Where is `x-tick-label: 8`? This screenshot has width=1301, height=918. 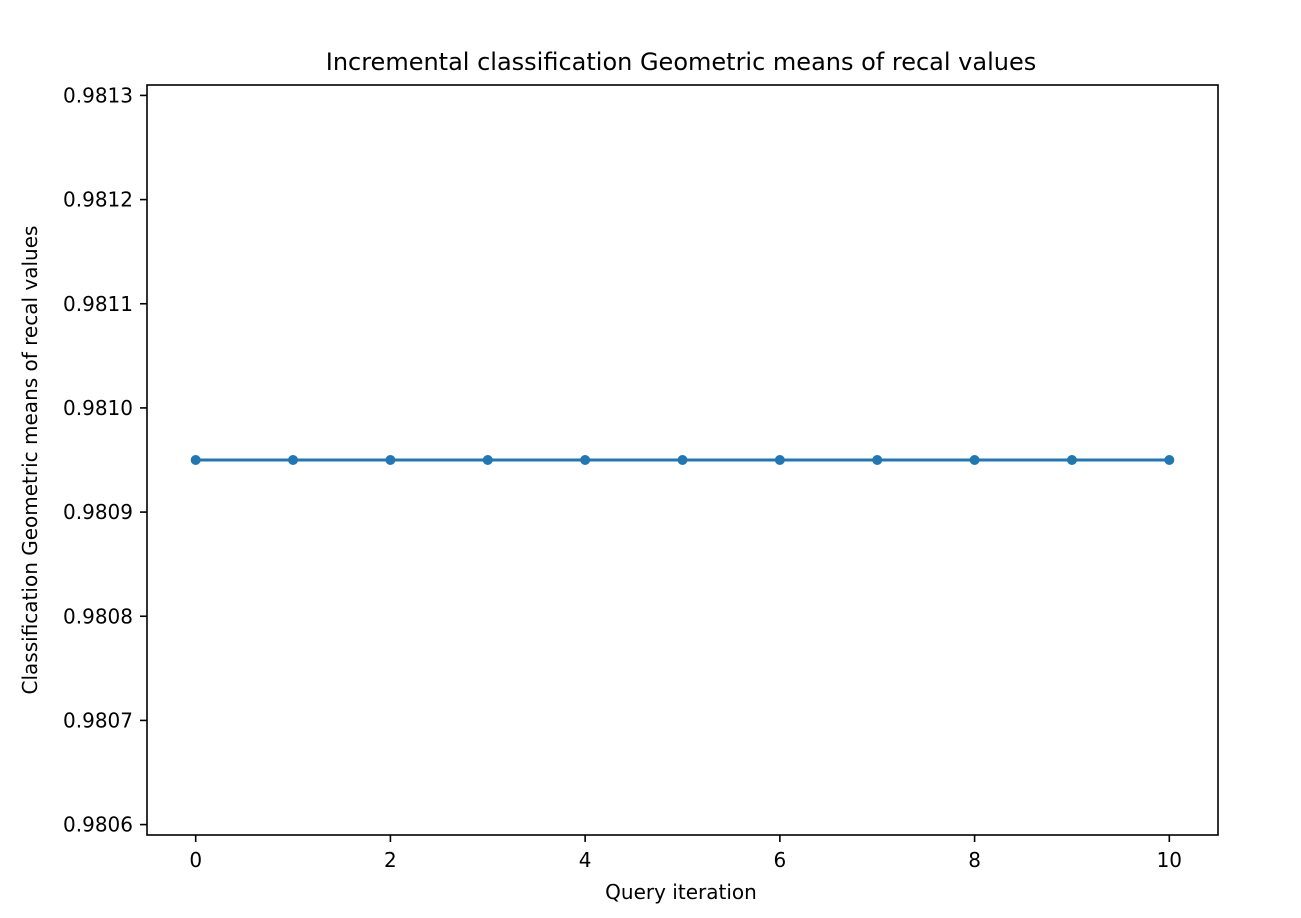
x-tick-label: 8 is located at coordinates (974, 860).